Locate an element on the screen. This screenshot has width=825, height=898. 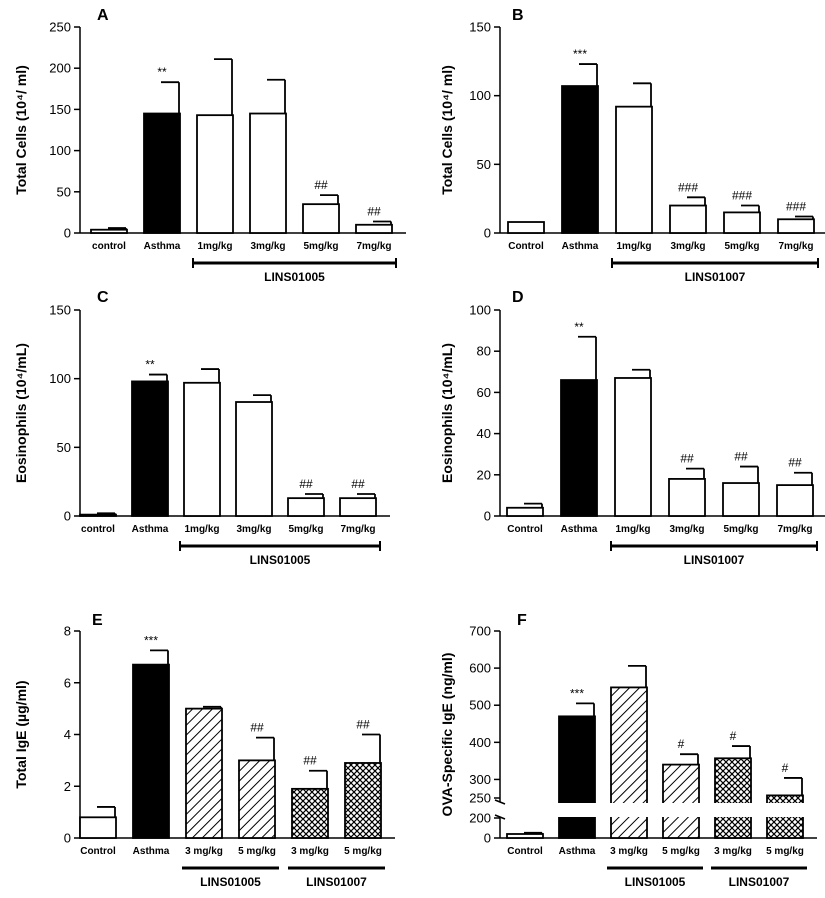
y-tick-label: 8 is located at coordinates (67, 631).